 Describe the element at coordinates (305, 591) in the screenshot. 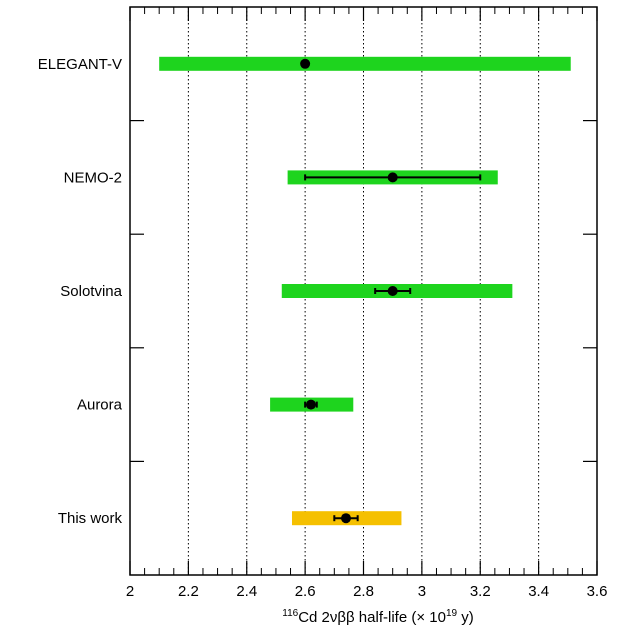

I see `x-tick-label: 2.6` at that location.